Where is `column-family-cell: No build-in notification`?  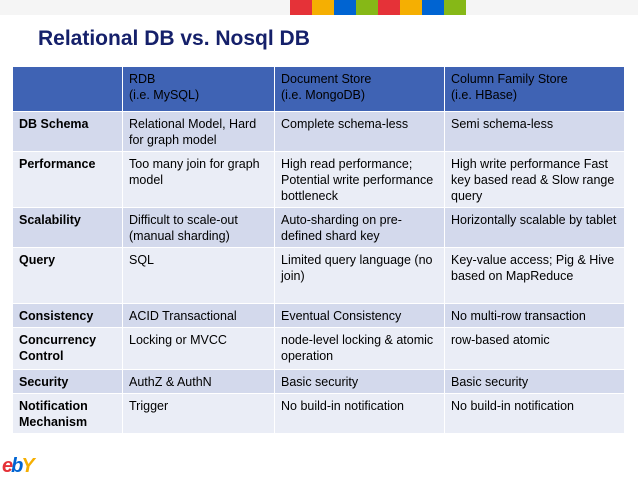
column-family-cell: No build-in notification is located at coordinates (534, 413).